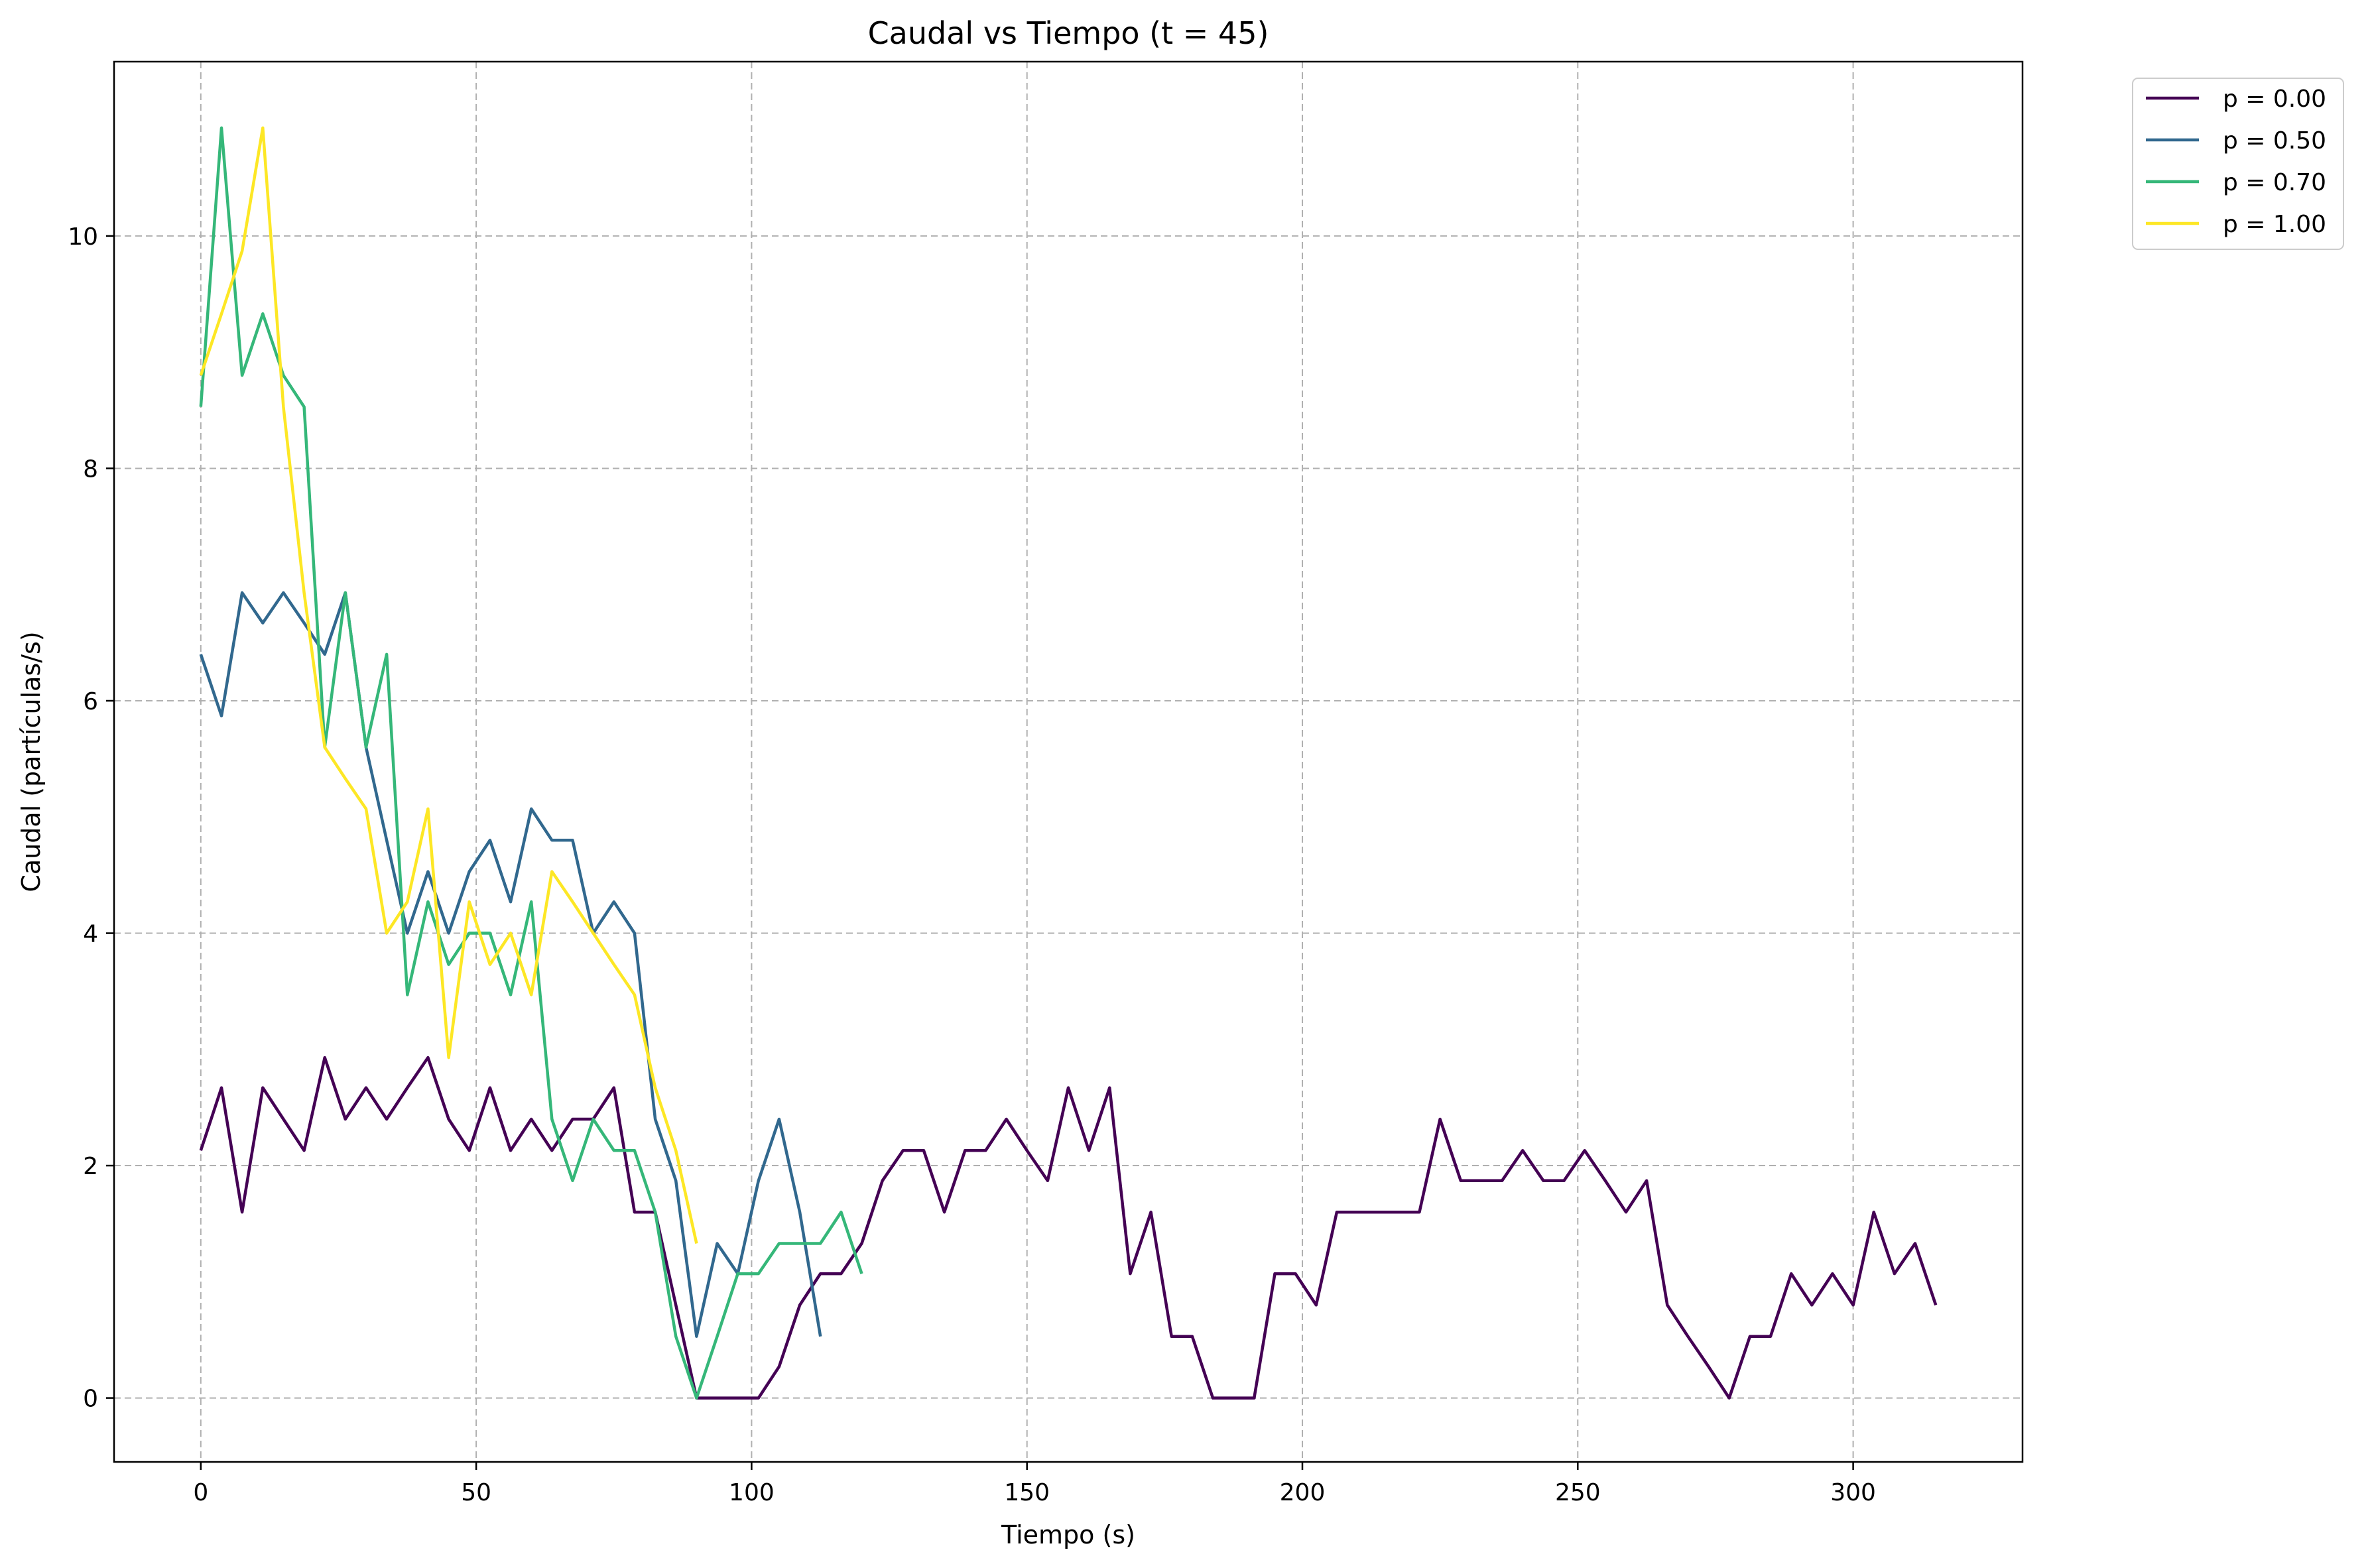  What do you see at coordinates (90, 934) in the screenshot?
I see `y-tick-label-2: 4` at bounding box center [90, 934].